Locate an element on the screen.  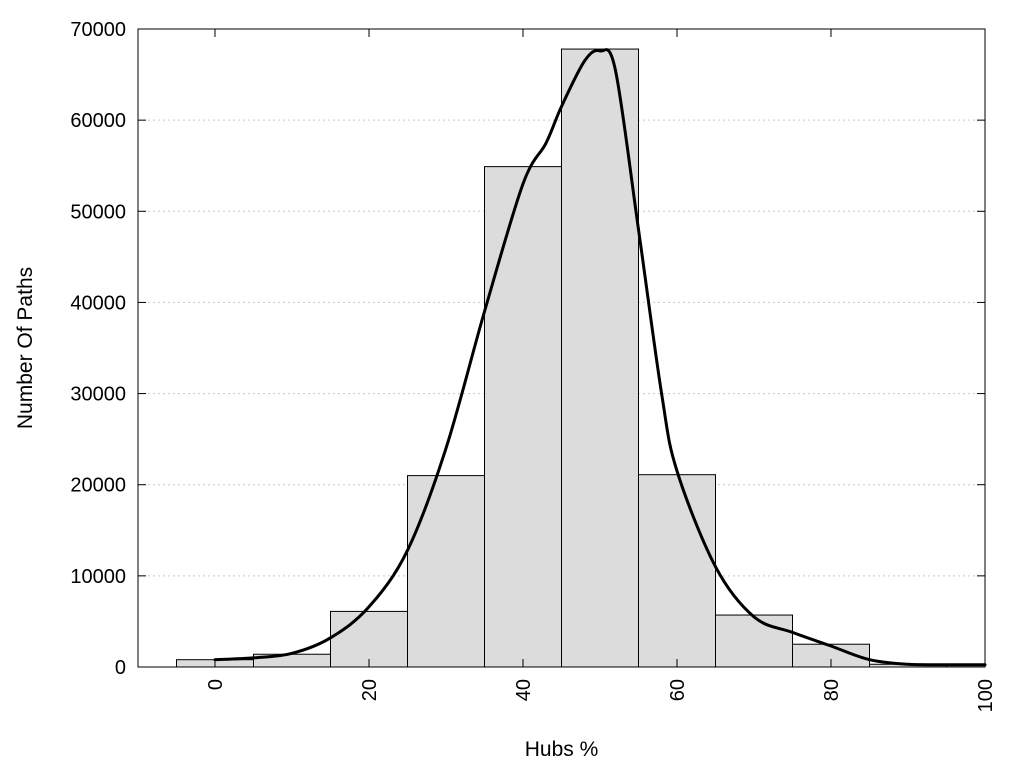
y-tick-label-5: 50000 is located at coordinates (98, 212).